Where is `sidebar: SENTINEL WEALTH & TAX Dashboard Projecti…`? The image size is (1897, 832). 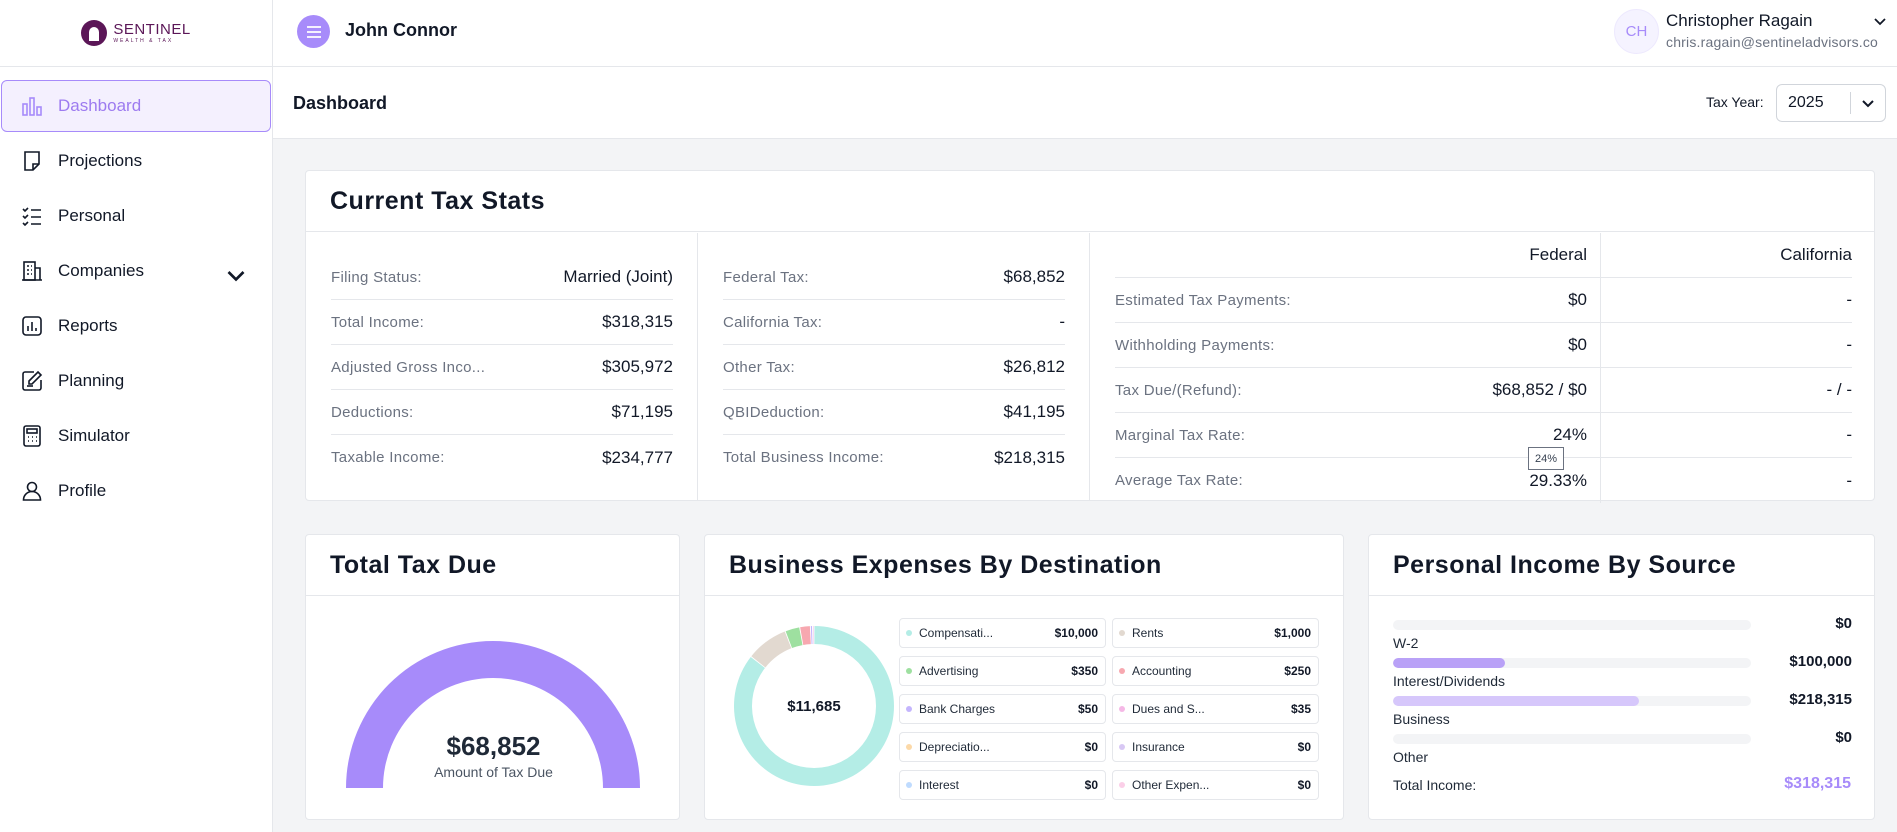 sidebar: SENTINEL WEALTH & TAX Dashboard Projecti… is located at coordinates (136, 416).